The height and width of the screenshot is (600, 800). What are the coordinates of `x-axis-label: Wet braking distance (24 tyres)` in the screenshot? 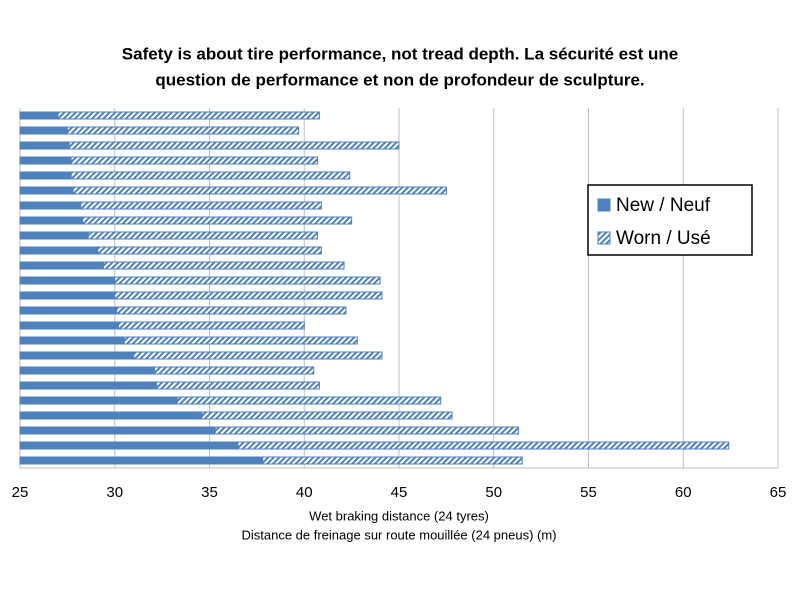 It's located at (399, 515).